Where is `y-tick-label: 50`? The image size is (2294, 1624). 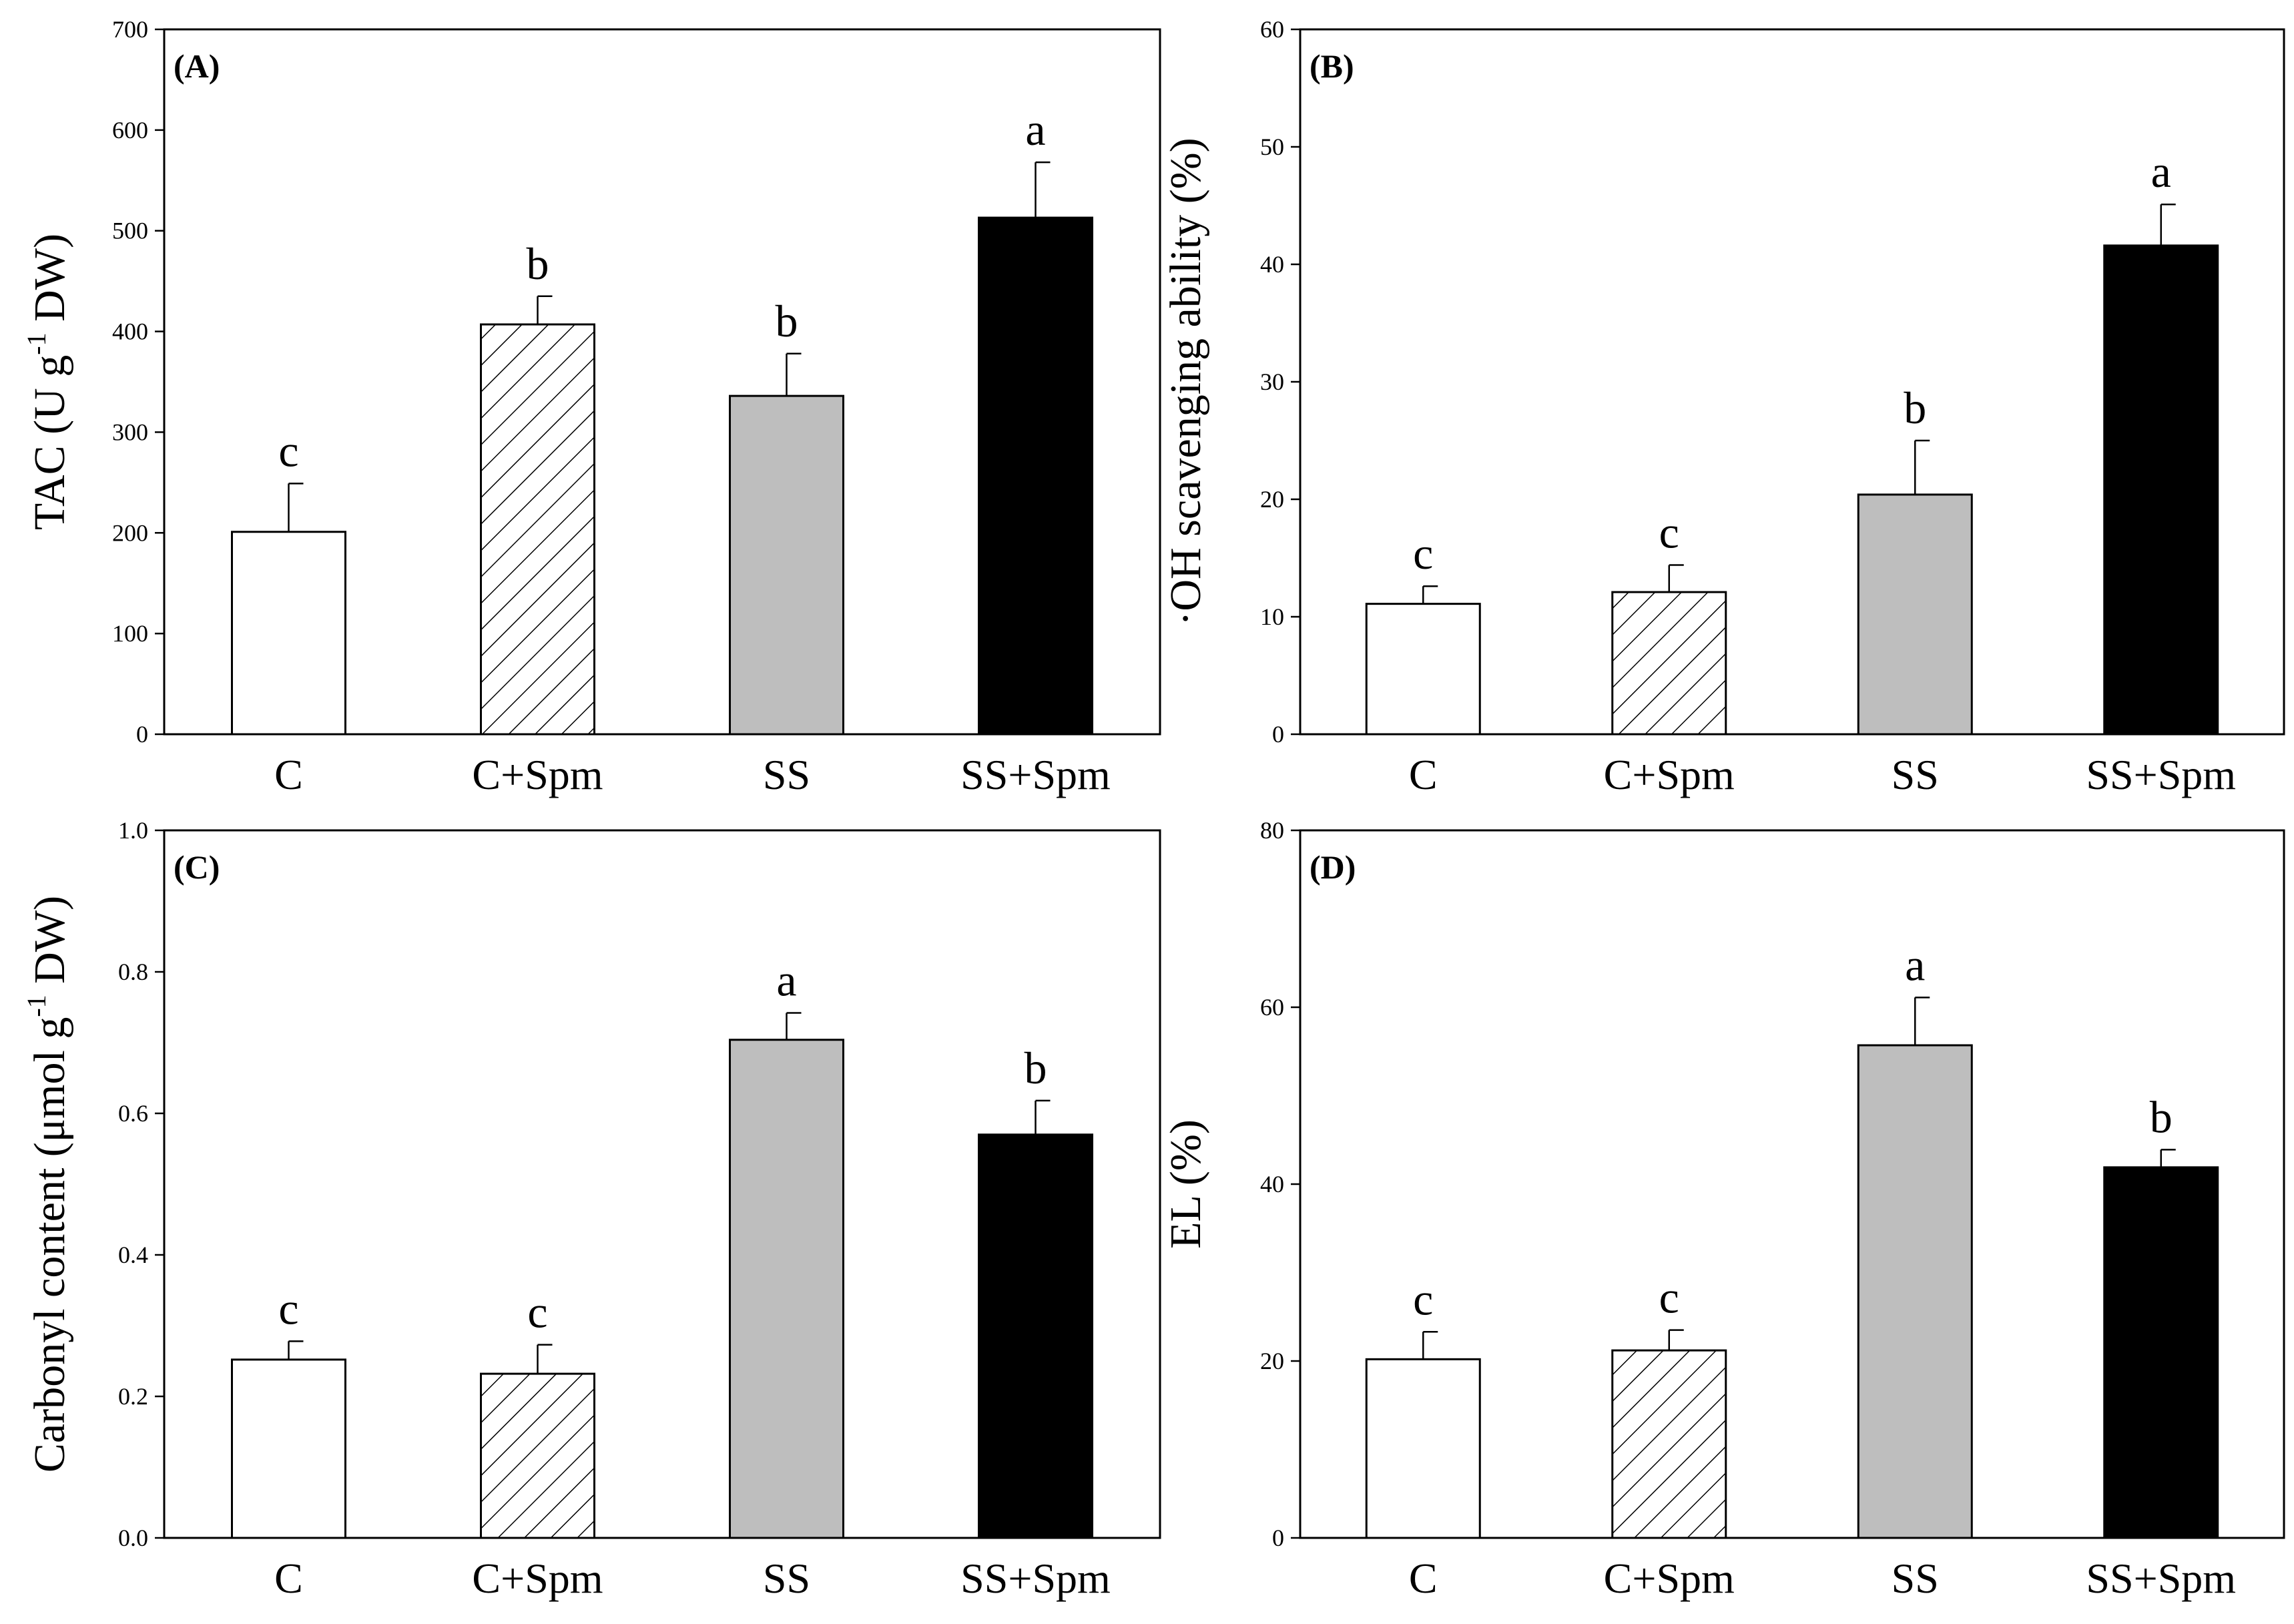
y-tick-label: 50 is located at coordinates (1272, 146).